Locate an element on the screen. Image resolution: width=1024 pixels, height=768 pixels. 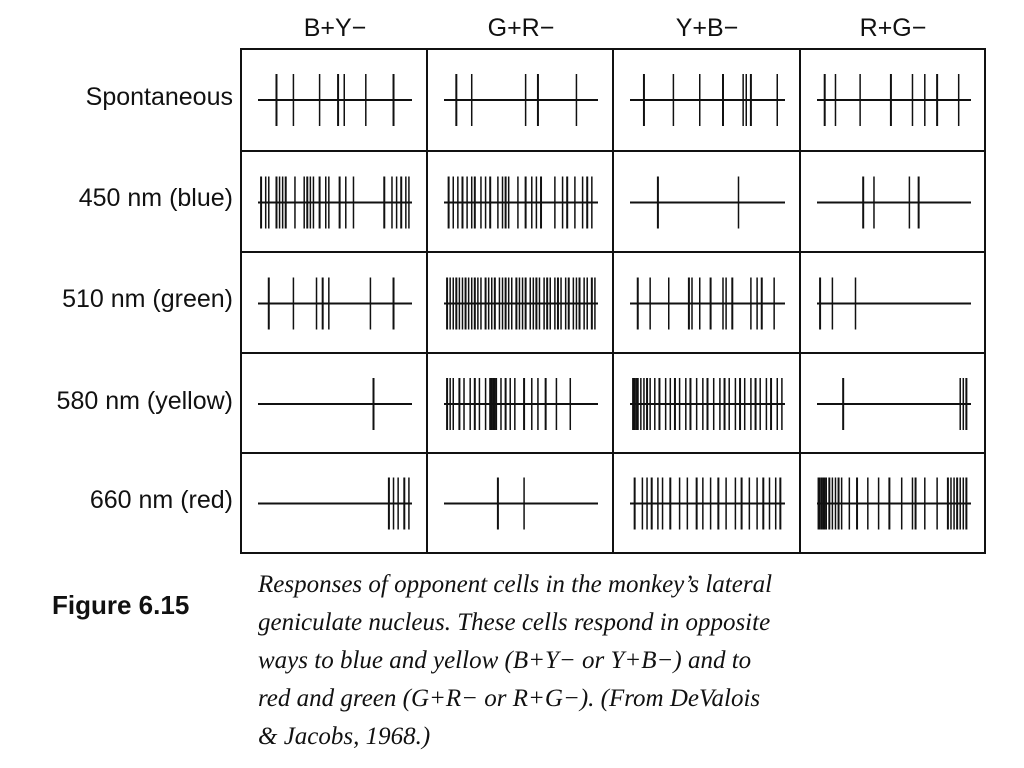
caption-line: & Jacobs, 1968.) is located at coordinates (344, 736).